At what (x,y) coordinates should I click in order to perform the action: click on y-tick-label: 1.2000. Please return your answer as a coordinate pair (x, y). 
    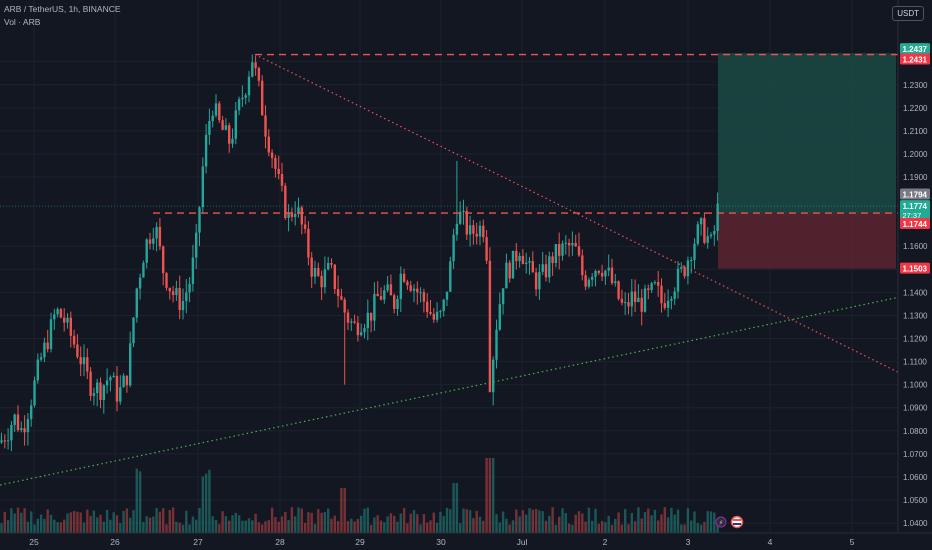
    Looking at the image, I should click on (915, 154).